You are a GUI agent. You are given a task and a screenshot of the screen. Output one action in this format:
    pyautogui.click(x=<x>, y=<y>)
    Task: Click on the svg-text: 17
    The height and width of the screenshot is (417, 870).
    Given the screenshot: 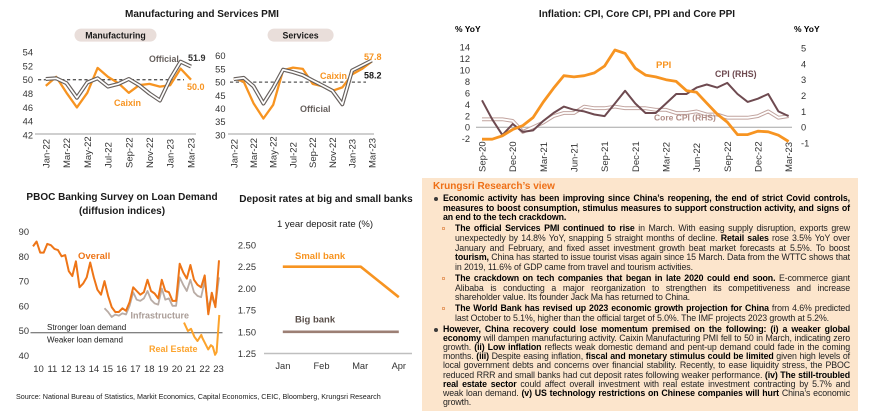 What is the action you would take?
    pyautogui.click(x=135, y=369)
    